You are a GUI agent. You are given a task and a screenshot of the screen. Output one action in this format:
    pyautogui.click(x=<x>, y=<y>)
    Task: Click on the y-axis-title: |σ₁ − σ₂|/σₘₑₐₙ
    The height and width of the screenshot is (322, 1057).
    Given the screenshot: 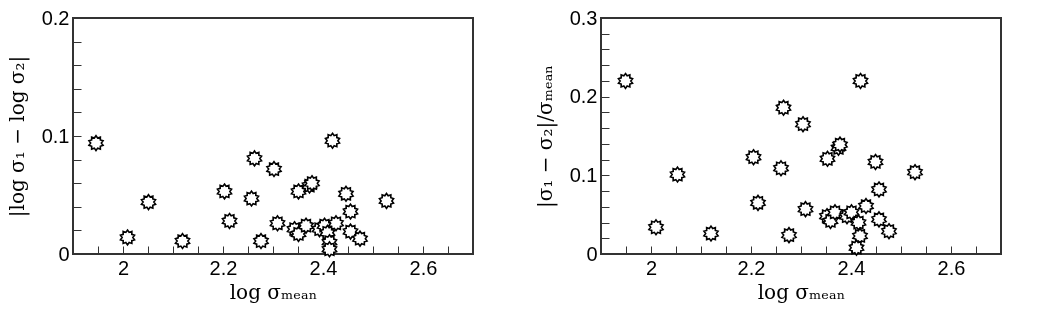 What is the action you would take?
    pyautogui.click(x=545, y=136)
    